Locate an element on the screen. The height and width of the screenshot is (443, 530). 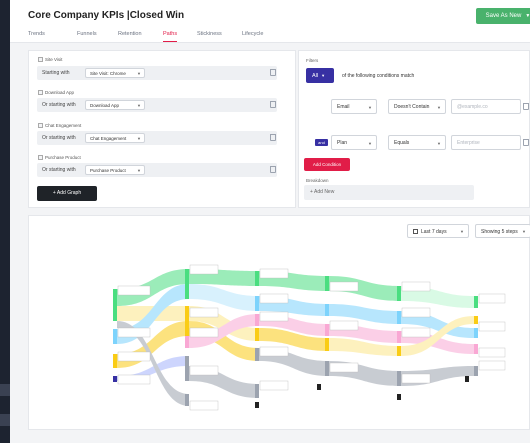
step-row: Or starting with Download App ▼ is located at coordinates (157, 105).